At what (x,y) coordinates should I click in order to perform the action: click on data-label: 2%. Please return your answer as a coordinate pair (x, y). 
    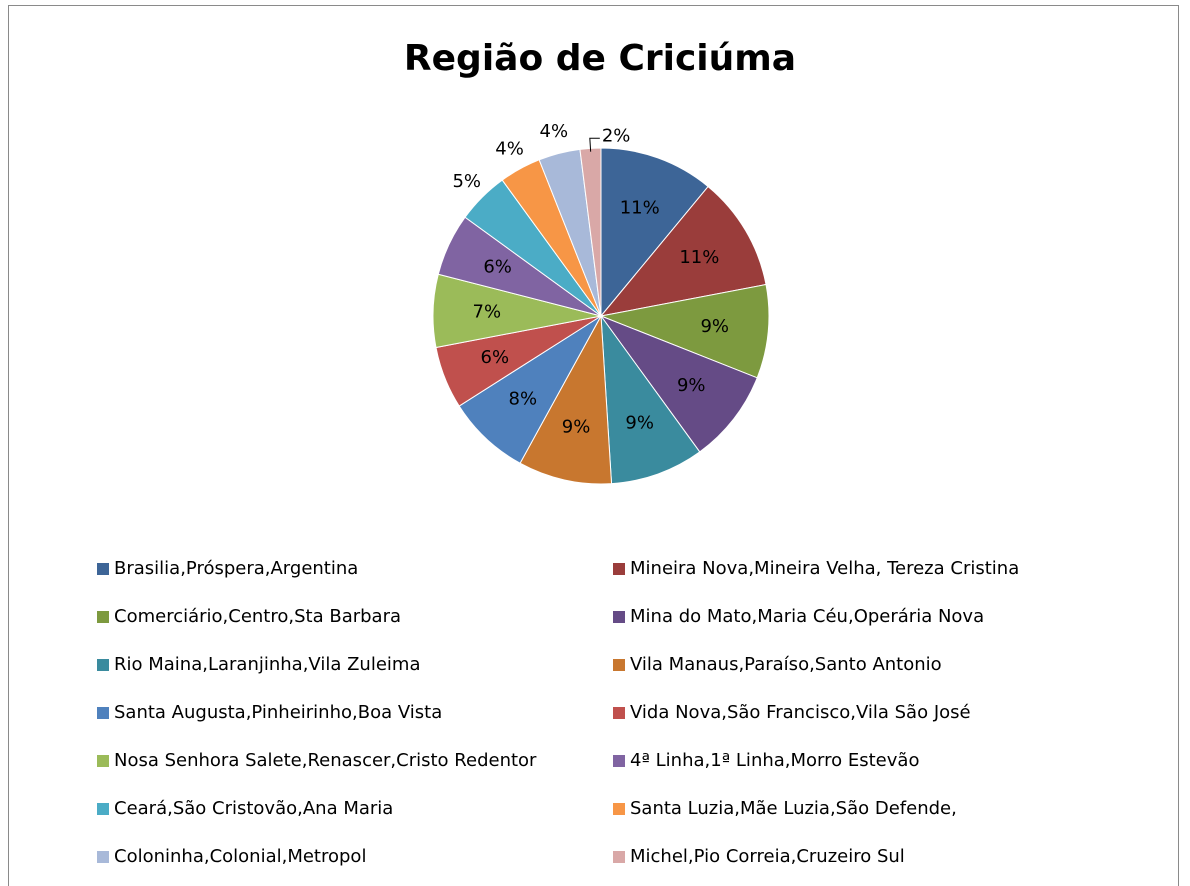
    Looking at the image, I should click on (616, 135).